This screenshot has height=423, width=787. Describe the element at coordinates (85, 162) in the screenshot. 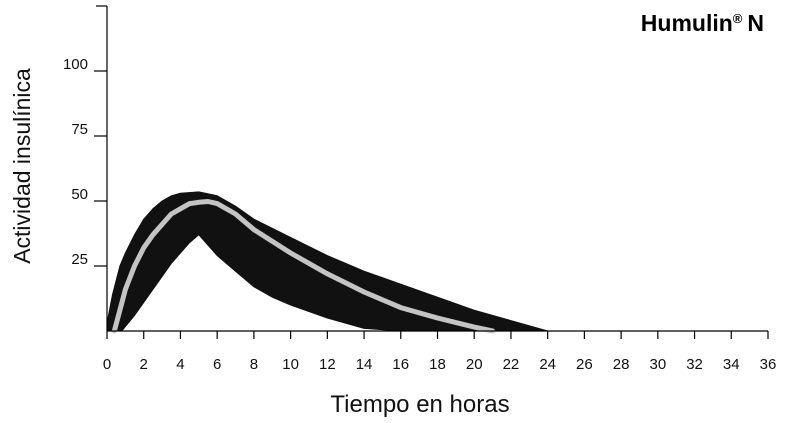

I see `y-ticks: 25 50 75 100` at that location.